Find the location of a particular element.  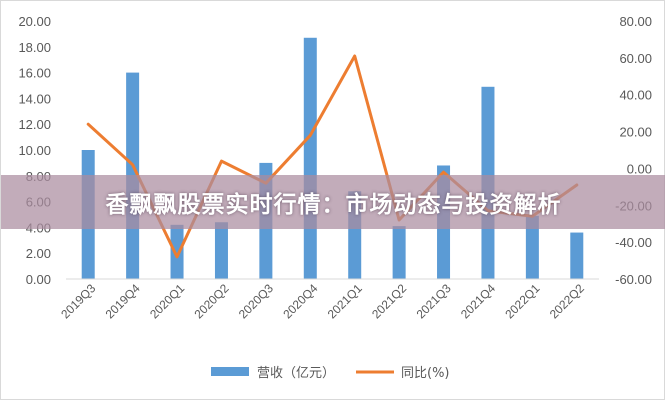

left-tick-label: 18.00 is located at coordinates (34, 47).